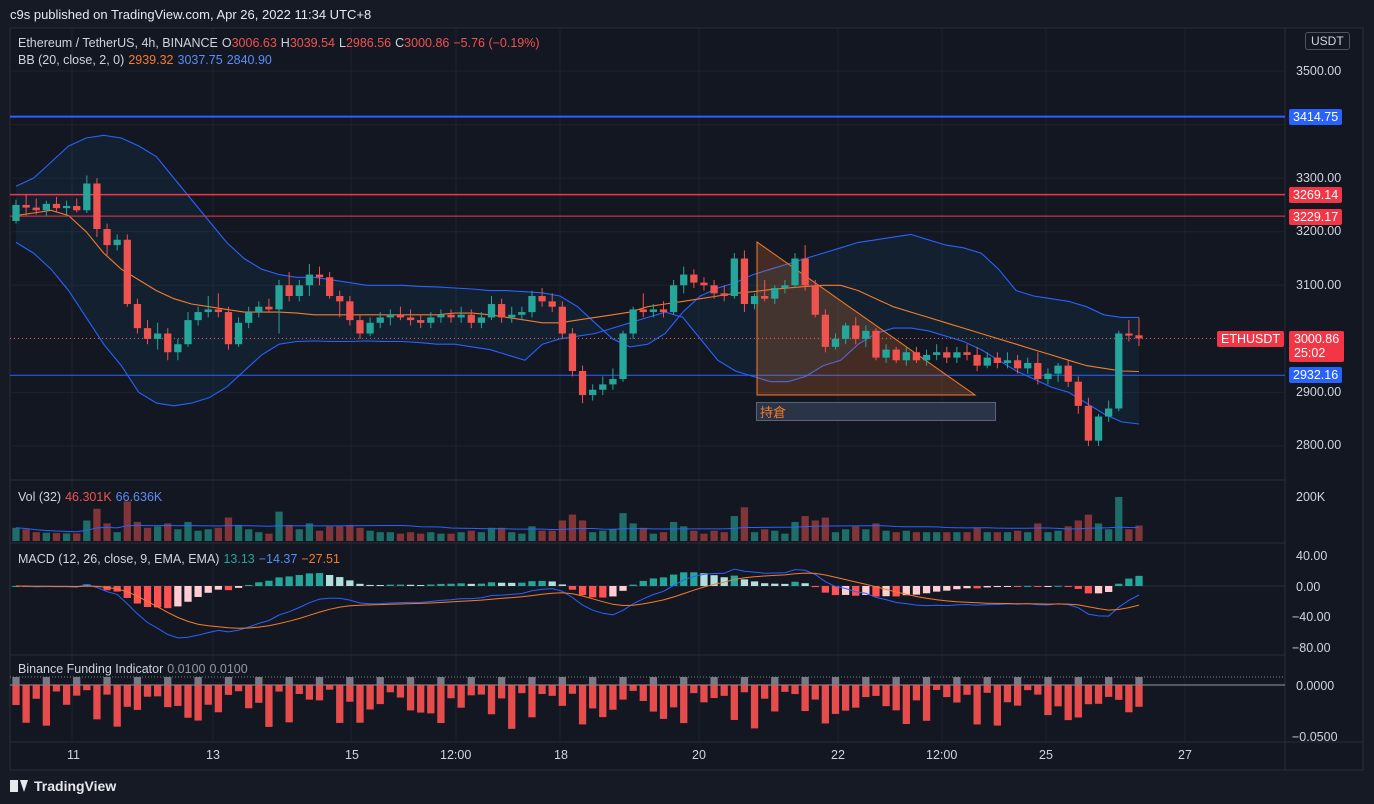  Describe the element at coordinates (228, 669) in the screenshot. I see `funding-value-2: 0.0100` at that location.